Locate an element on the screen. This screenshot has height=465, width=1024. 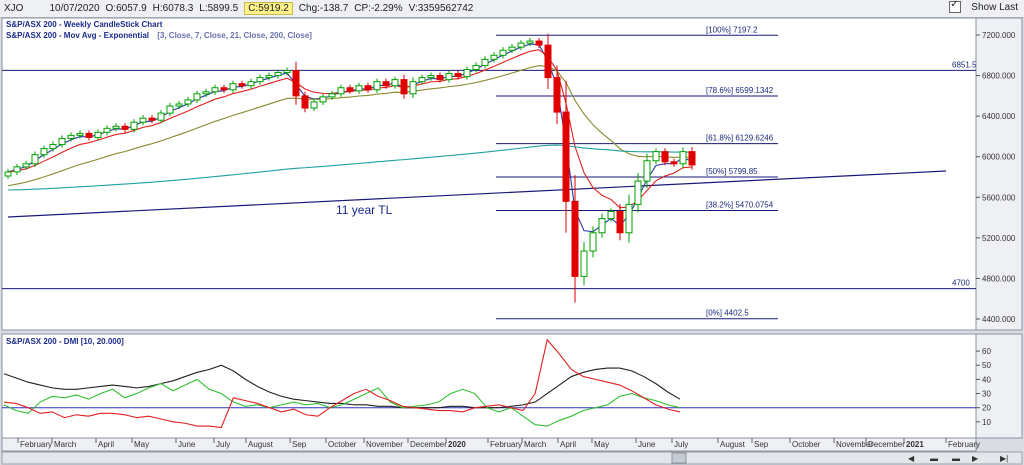
time-tick-label: October is located at coordinates (806, 444).